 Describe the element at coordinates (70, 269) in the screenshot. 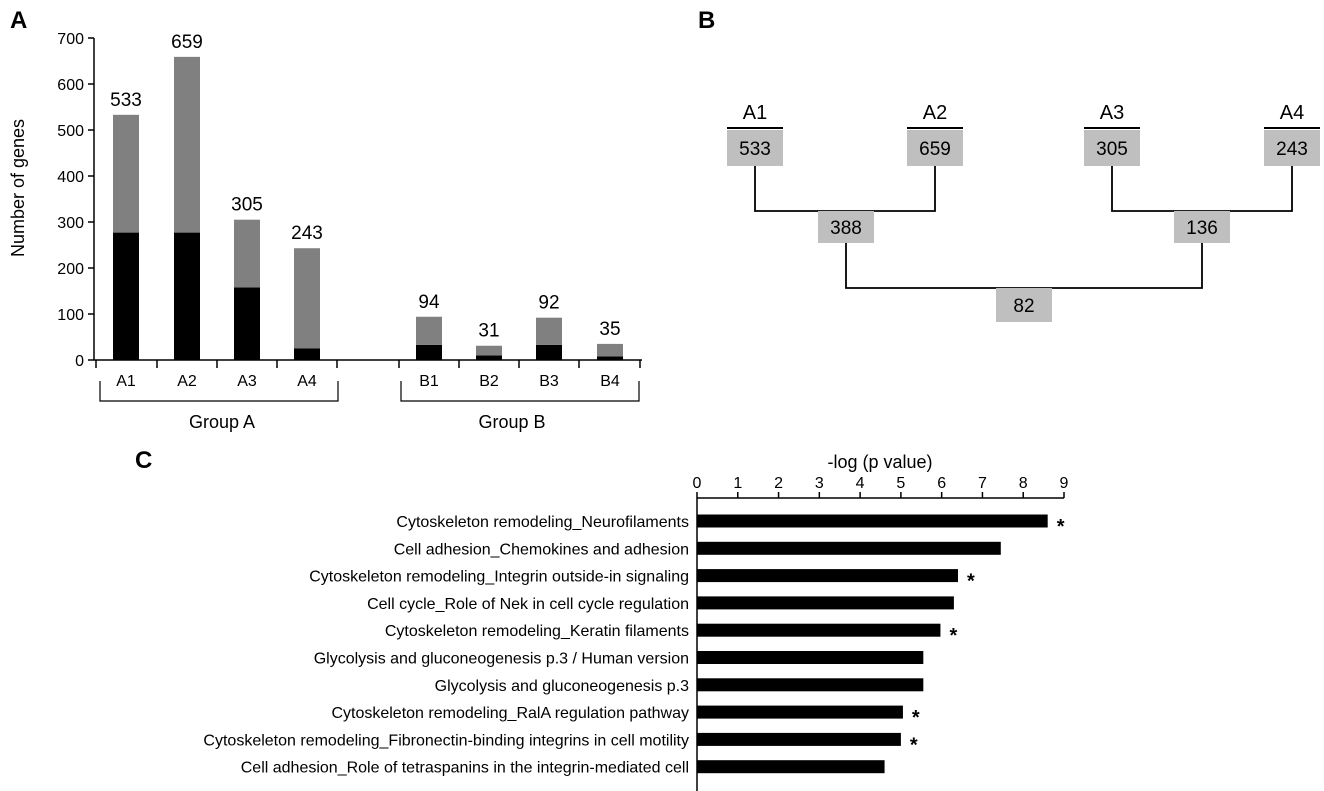

I see `y-tick-label: 200` at that location.